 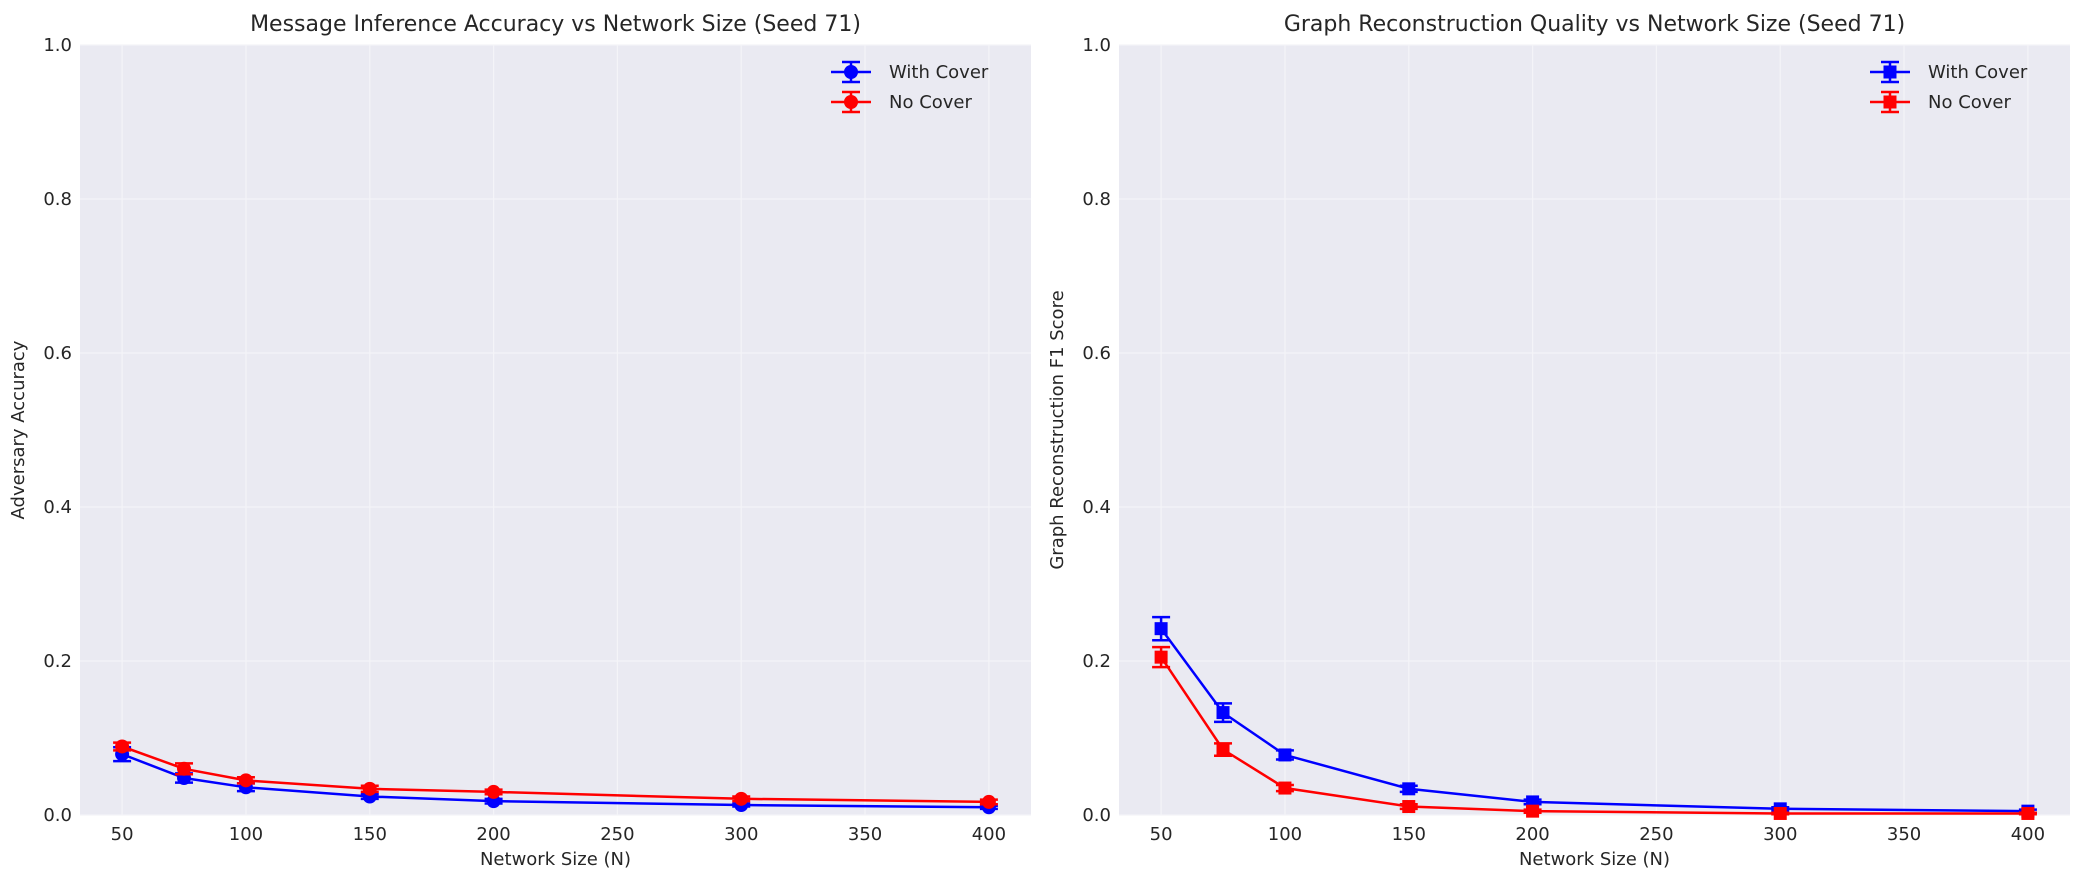 I want to click on y-axis-label: Graph Reconstruction F1 Score, so click(x=1057, y=429).